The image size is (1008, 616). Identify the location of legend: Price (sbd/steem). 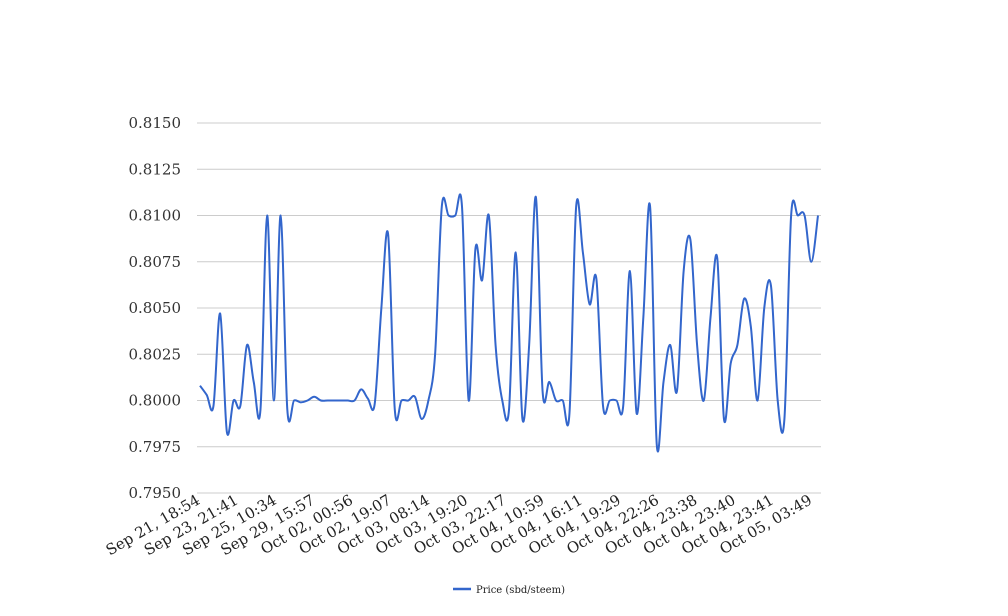
(509, 590).